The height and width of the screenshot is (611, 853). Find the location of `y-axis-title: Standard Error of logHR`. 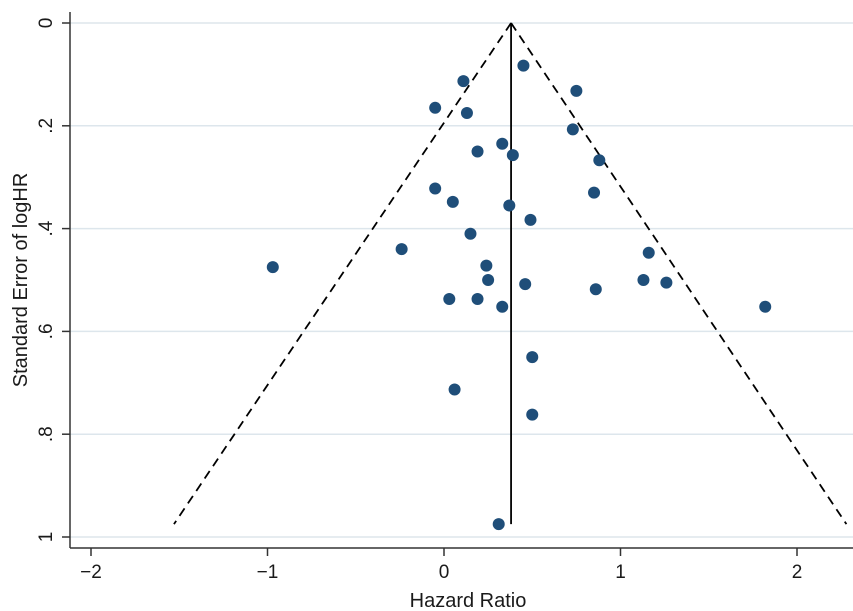

y-axis-title: Standard Error of logHR is located at coordinates (21, 280).